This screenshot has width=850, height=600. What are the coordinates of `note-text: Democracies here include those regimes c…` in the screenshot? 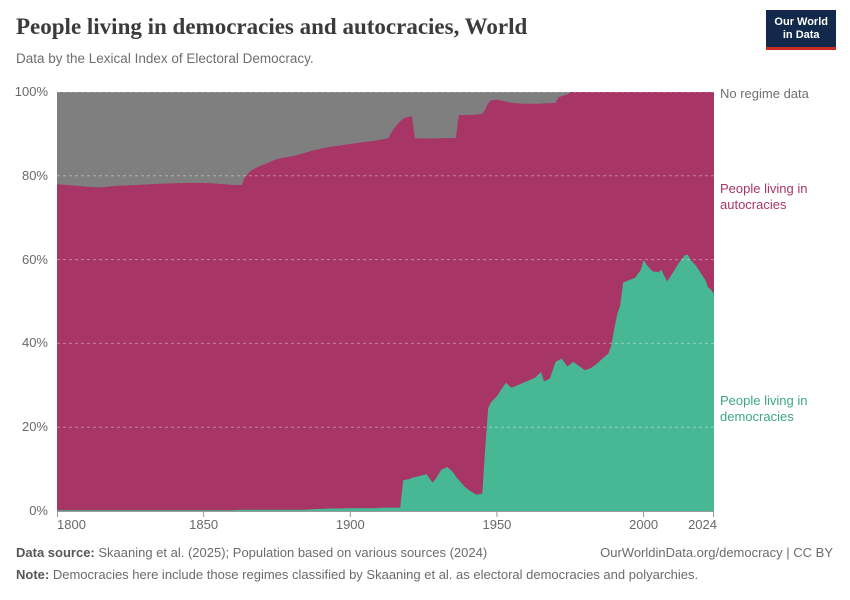 It's located at (374, 574).